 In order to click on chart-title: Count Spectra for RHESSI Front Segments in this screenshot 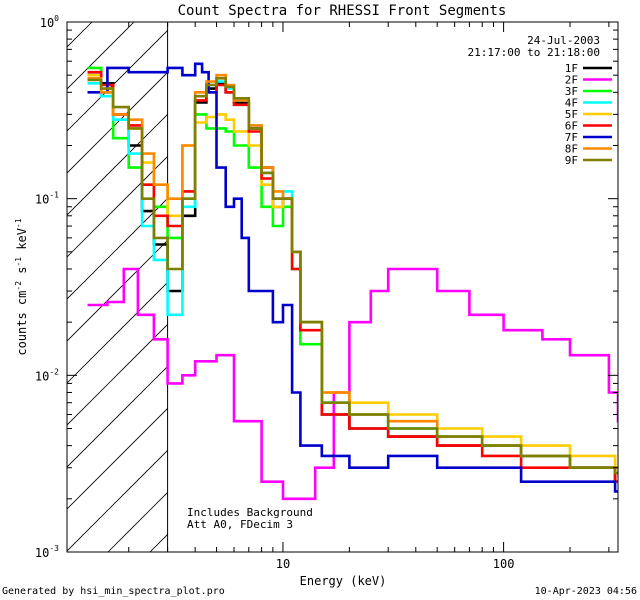, I will do `click(342, 11)`.